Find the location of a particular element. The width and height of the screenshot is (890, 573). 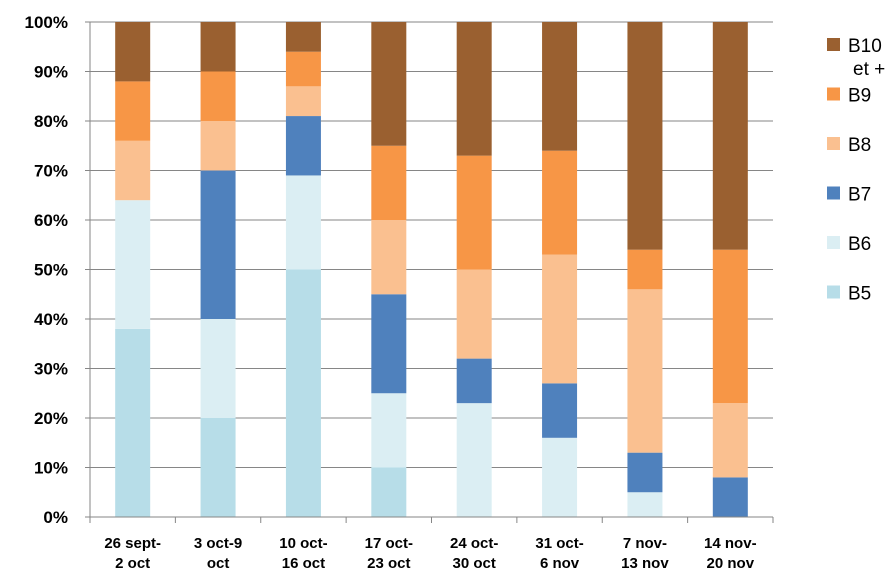

y-tick-label: 0% is located at coordinates (55, 517).